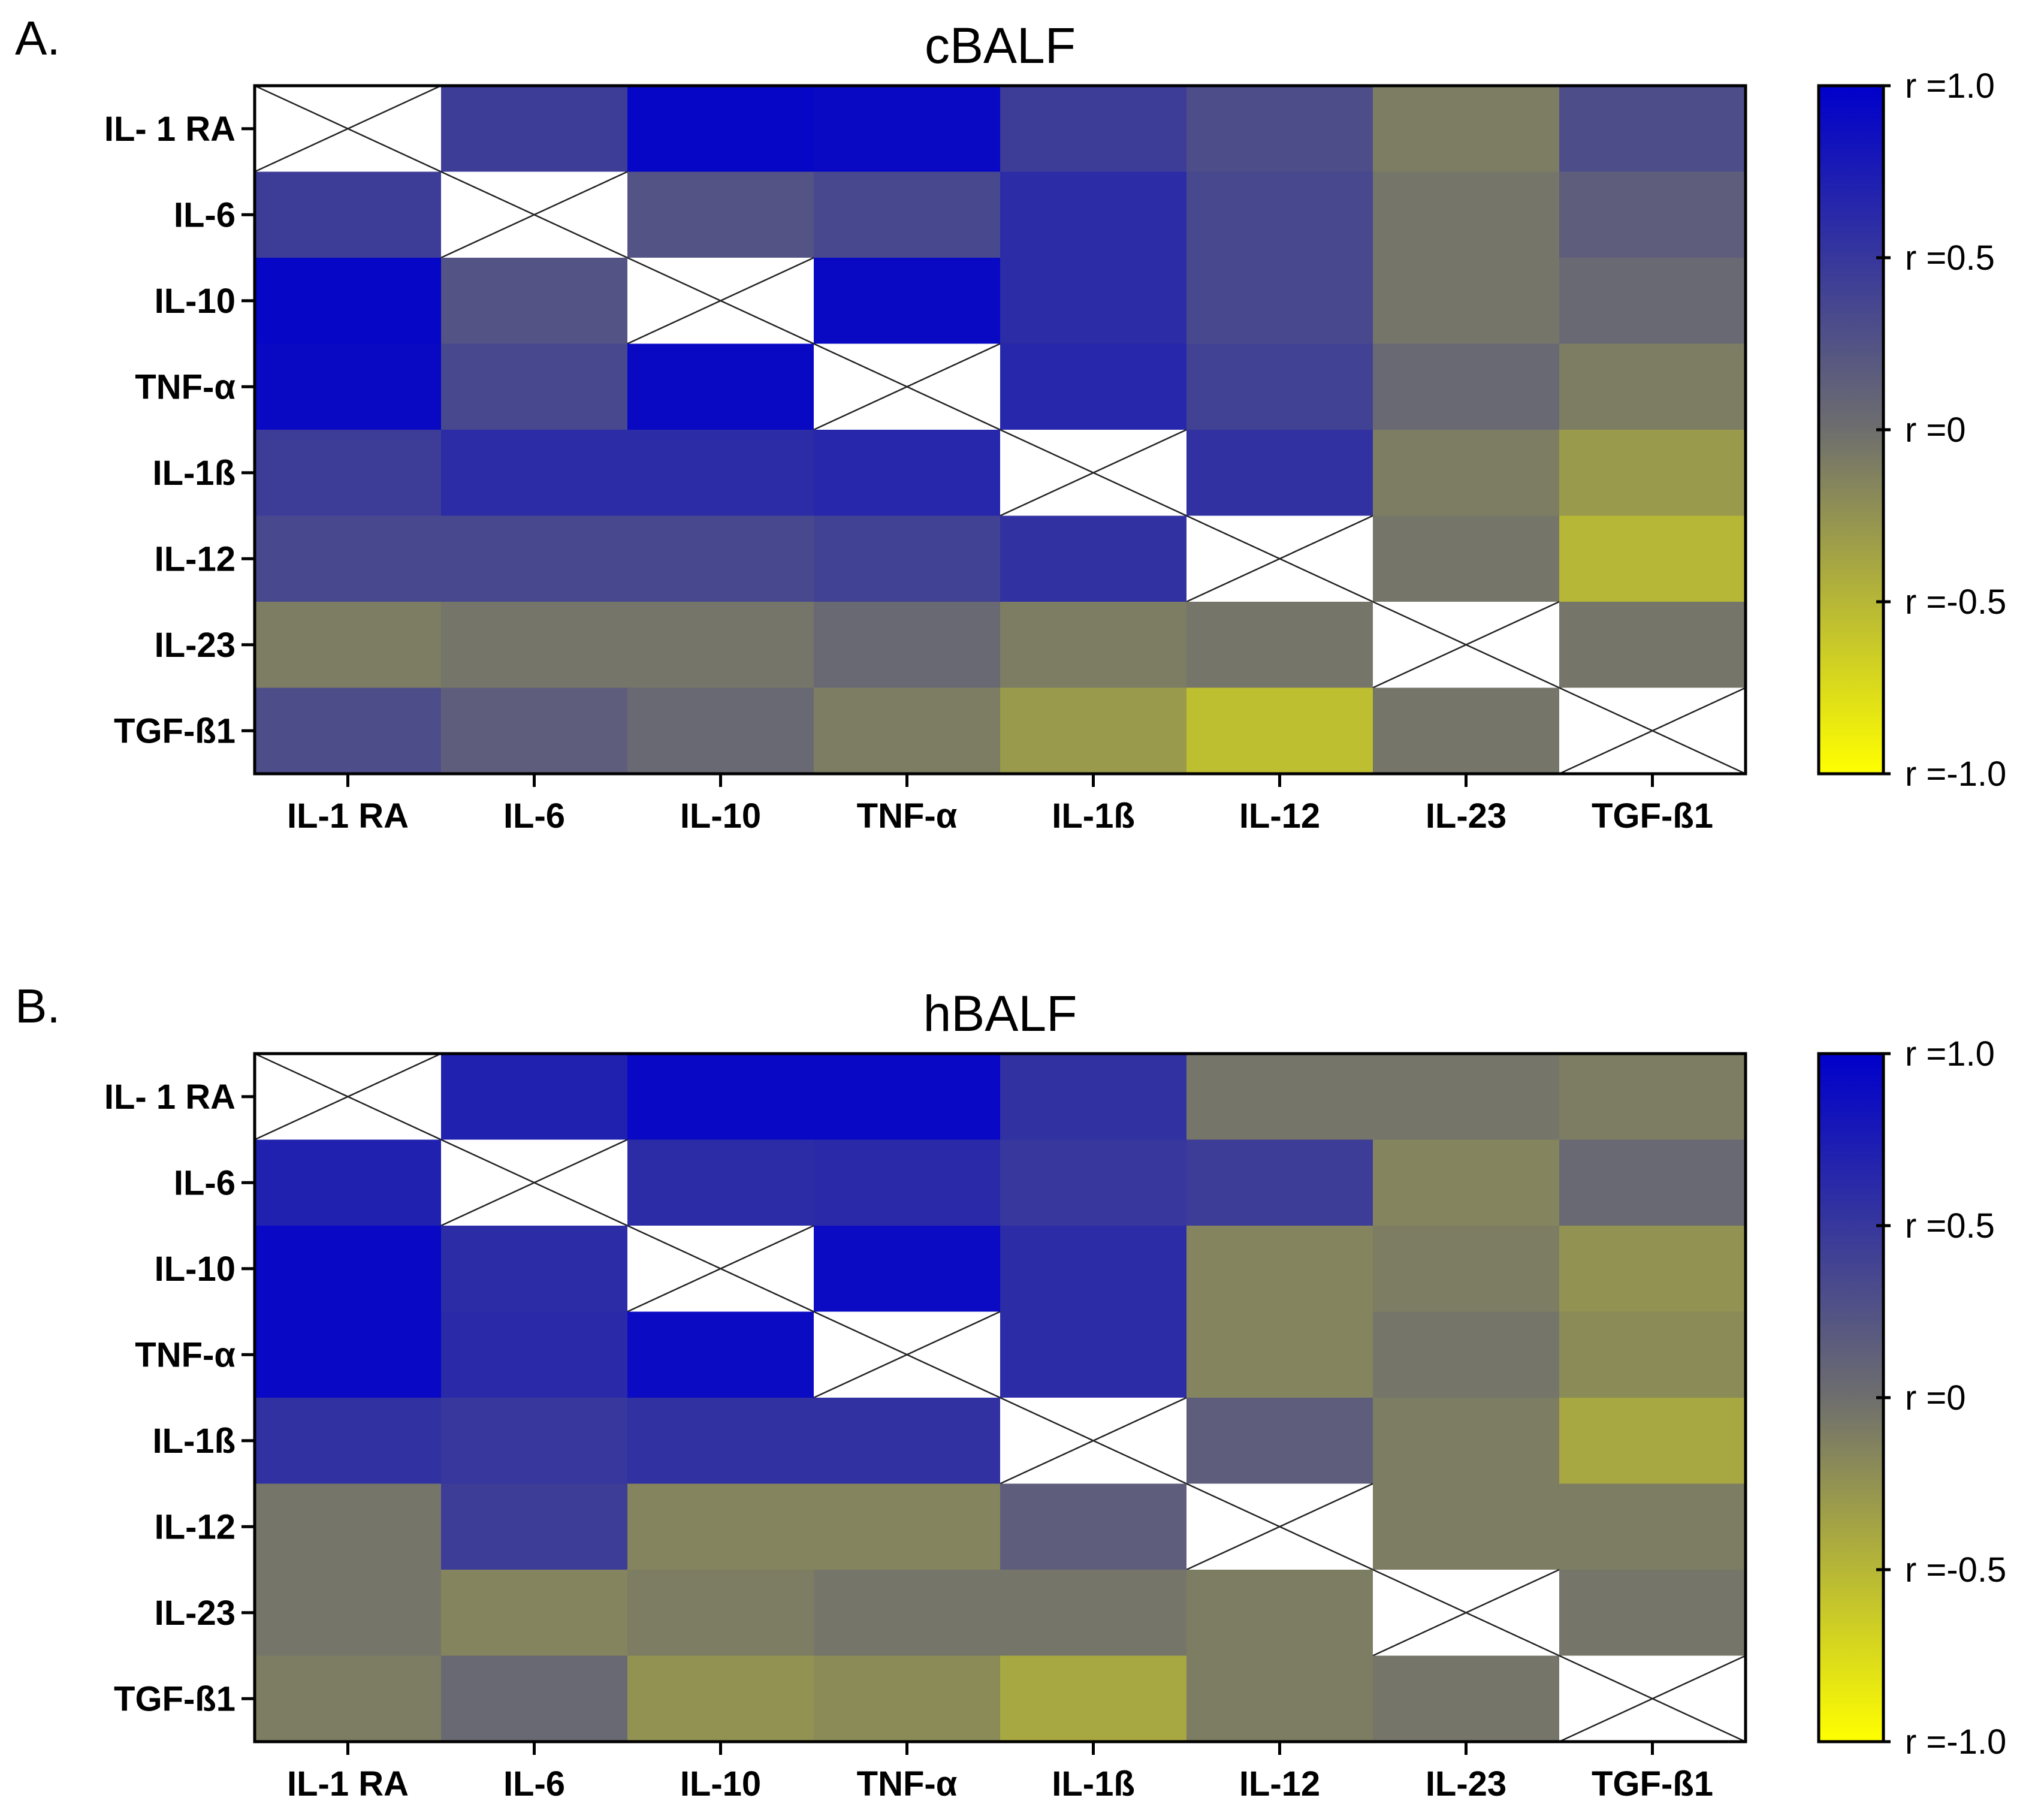 The height and width of the screenshot is (1813, 2044). I want to click on col-label: TGF-ß1, so click(1653, 816).